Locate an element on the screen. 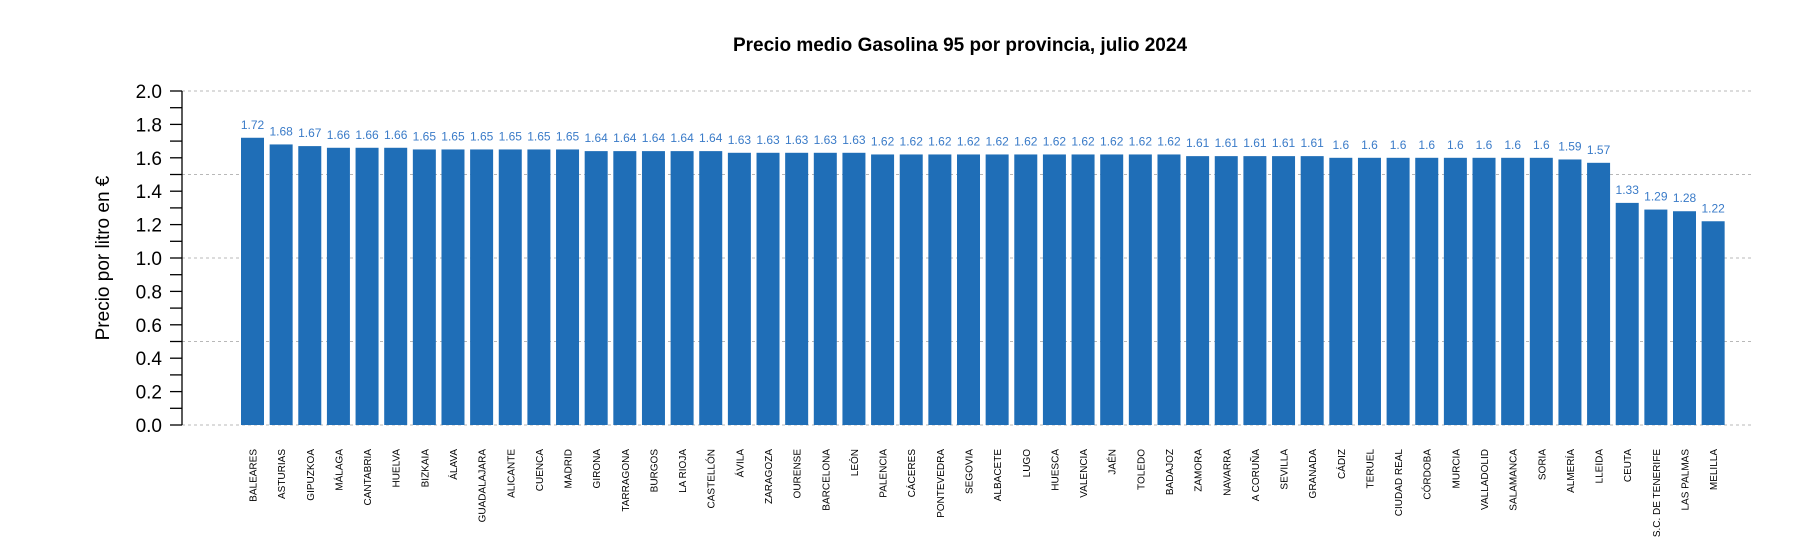  x-tick-label: CANTABRIA is located at coordinates (368, 477).